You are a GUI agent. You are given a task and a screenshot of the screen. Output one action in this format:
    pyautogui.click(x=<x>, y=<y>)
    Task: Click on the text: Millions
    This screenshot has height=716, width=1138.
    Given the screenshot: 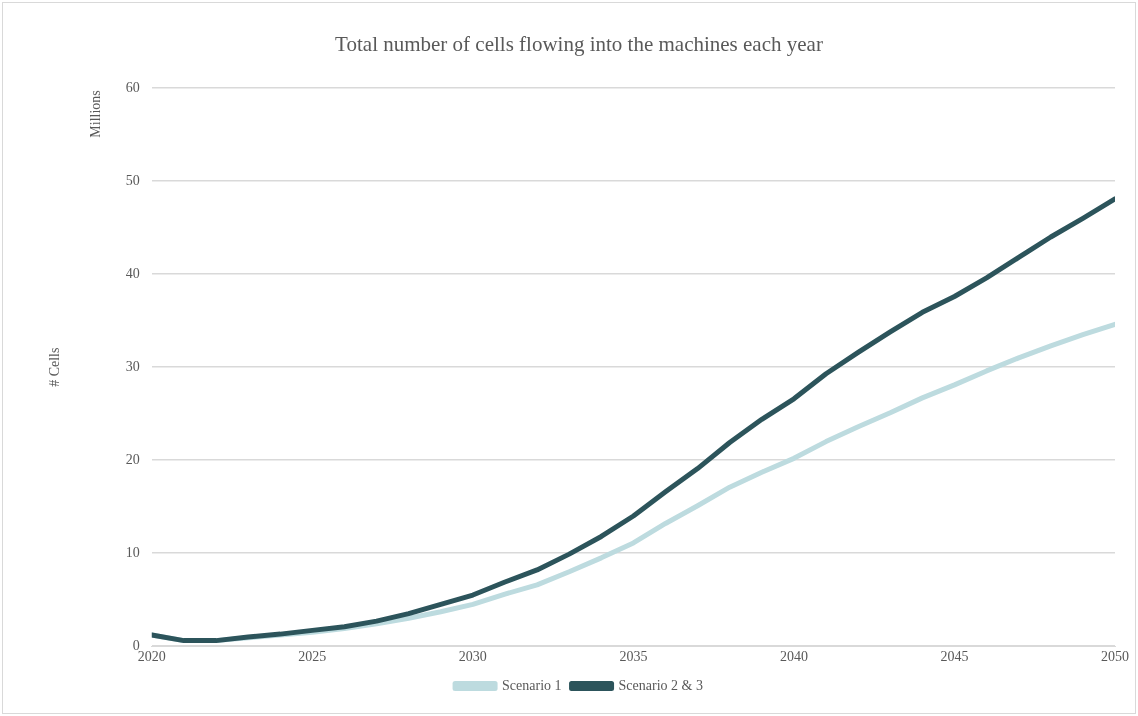 What is the action you would take?
    pyautogui.click(x=96, y=114)
    